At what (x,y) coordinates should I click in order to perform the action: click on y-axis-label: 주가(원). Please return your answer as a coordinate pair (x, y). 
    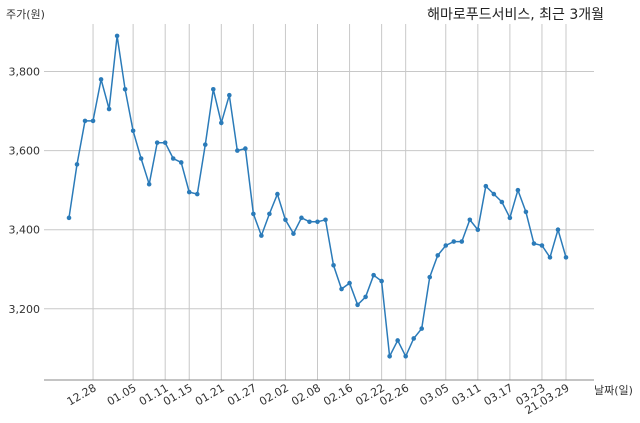
    Looking at the image, I should click on (25, 14).